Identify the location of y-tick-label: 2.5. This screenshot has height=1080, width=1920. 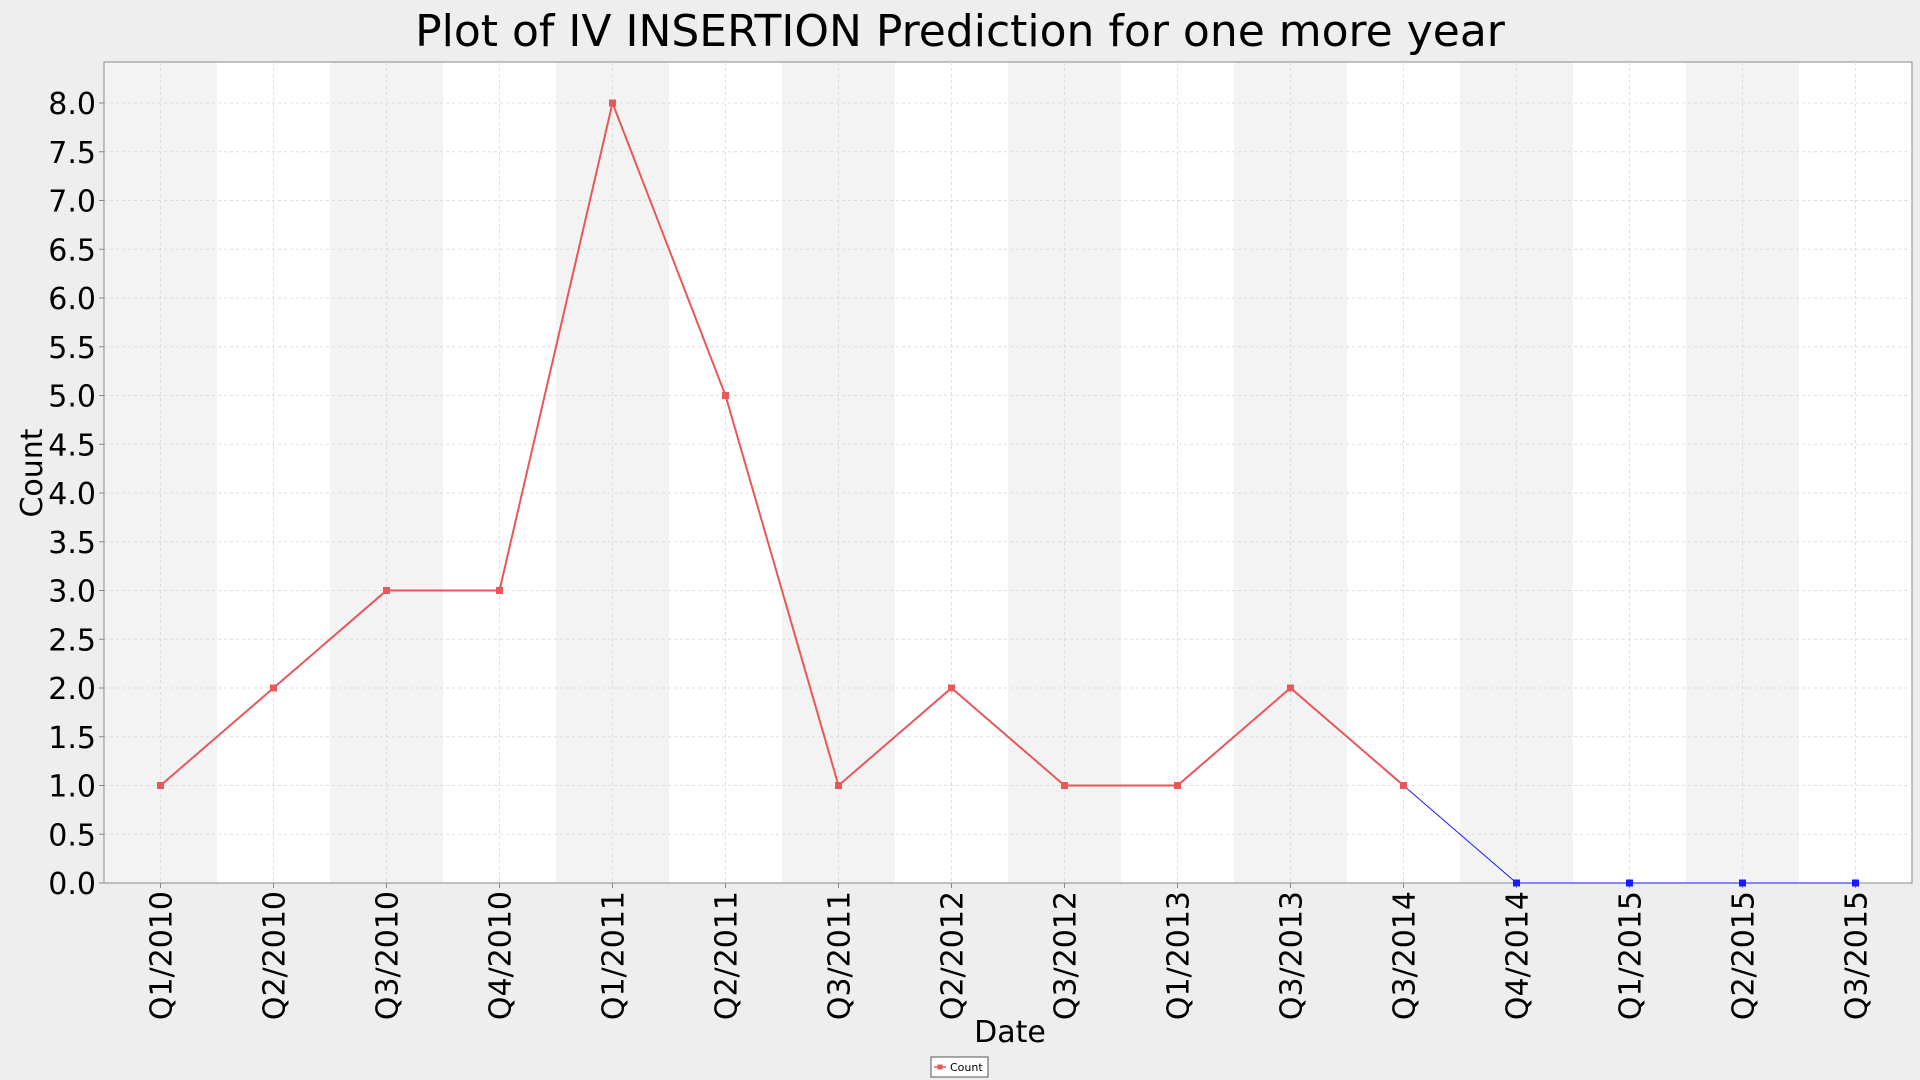
(72, 640).